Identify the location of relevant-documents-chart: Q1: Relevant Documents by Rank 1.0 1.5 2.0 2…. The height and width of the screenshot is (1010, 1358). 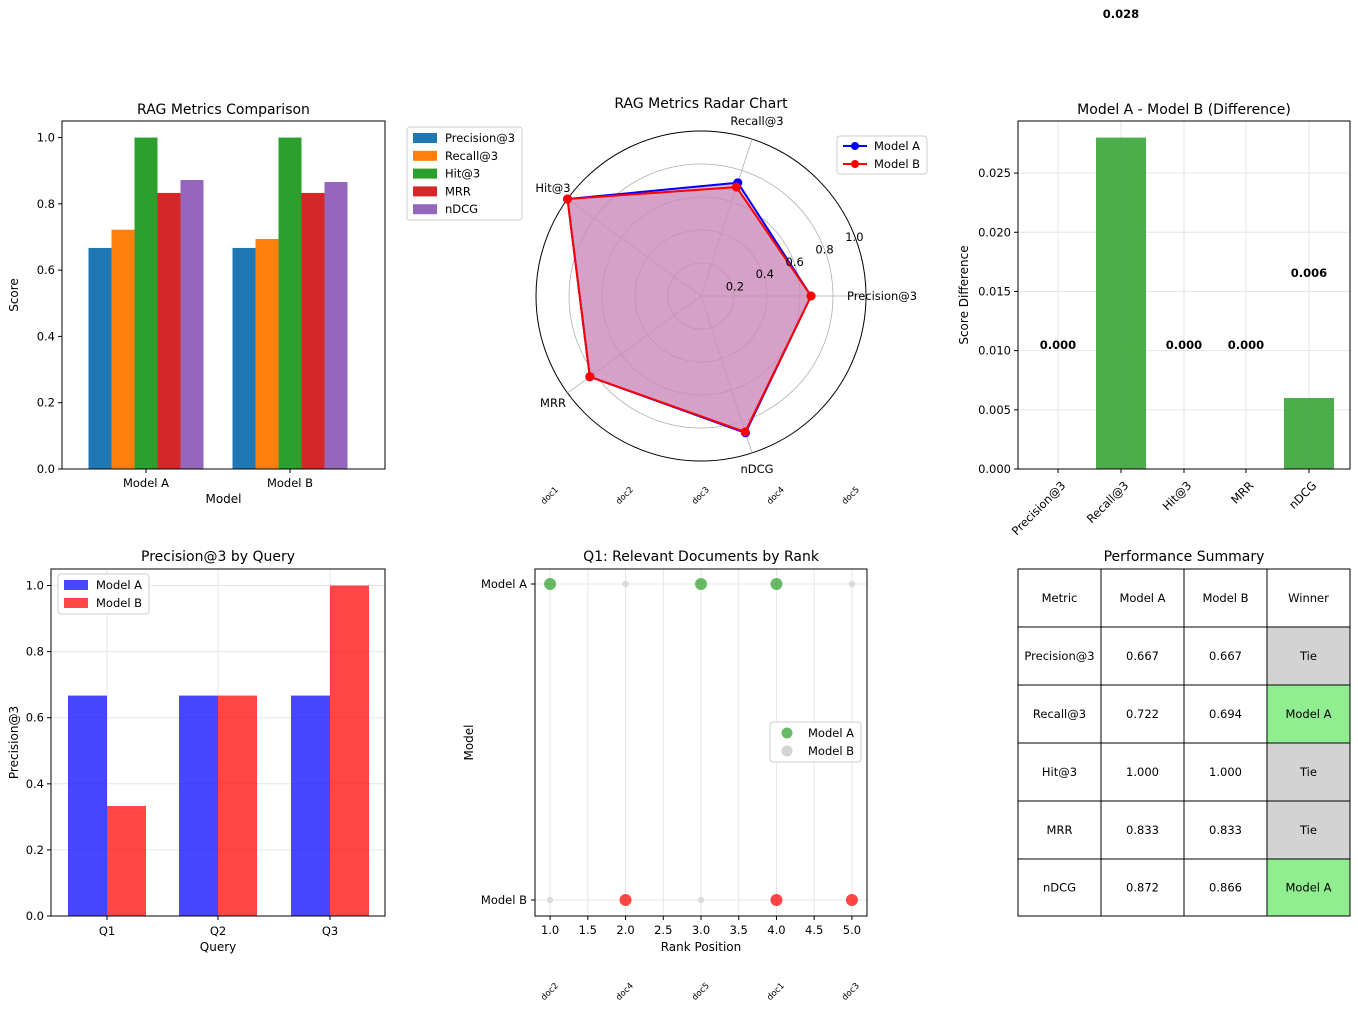
(665, 776).